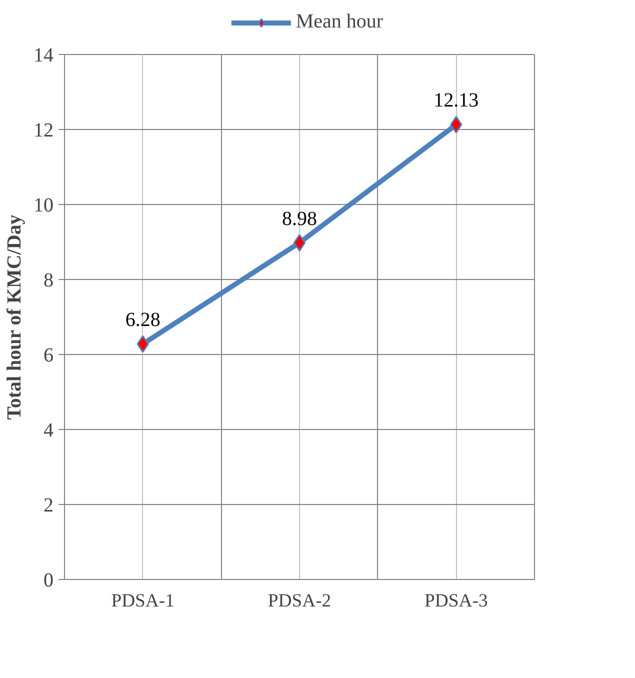 This screenshot has height=678, width=635. What do you see at coordinates (456, 101) in the screenshot?
I see `data-label: 12.13` at bounding box center [456, 101].